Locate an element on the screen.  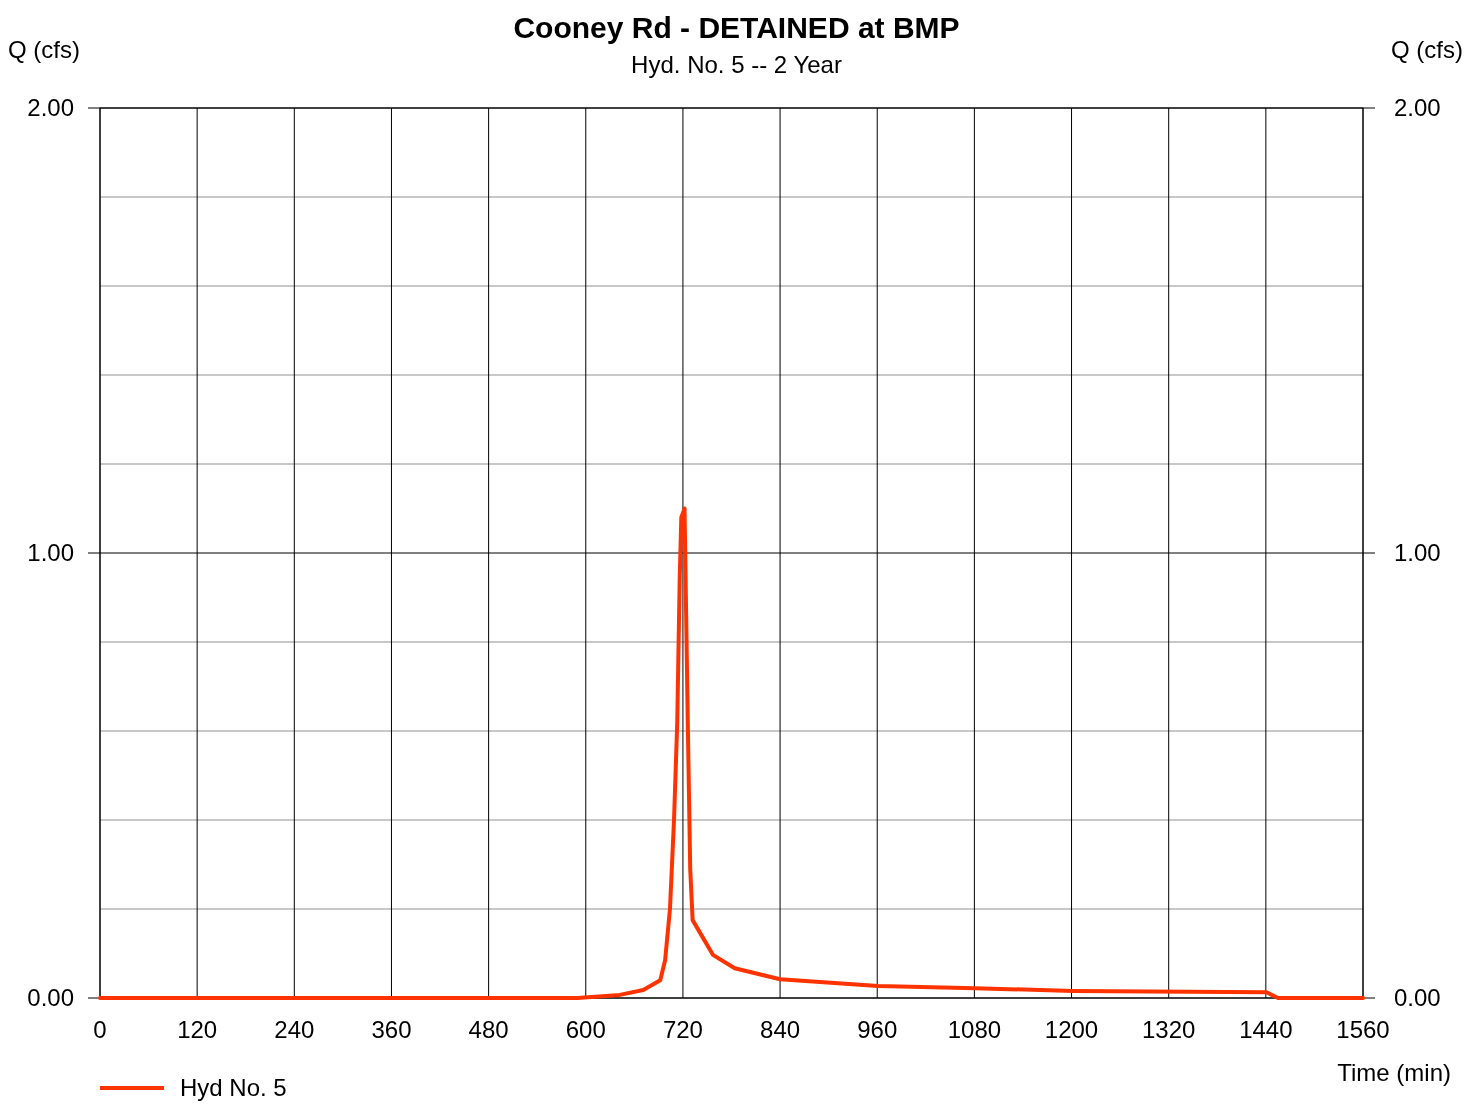
y2-tick-label: 2.00 is located at coordinates (1417, 108).